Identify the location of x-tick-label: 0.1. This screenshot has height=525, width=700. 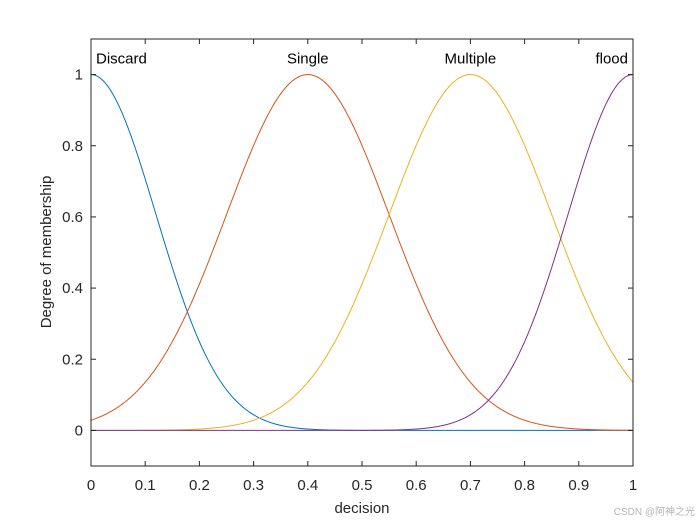
(145, 485).